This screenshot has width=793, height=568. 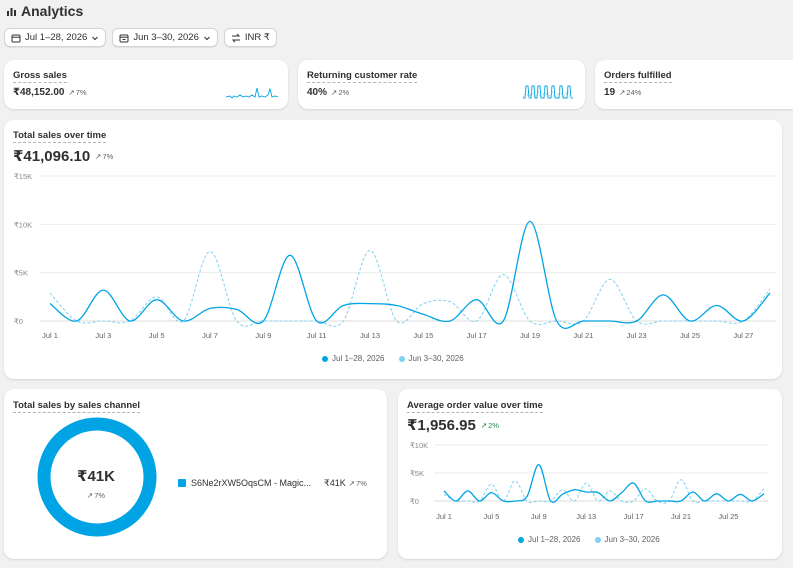 I want to click on aov-delta: ↗ 2%, so click(x=490, y=425).